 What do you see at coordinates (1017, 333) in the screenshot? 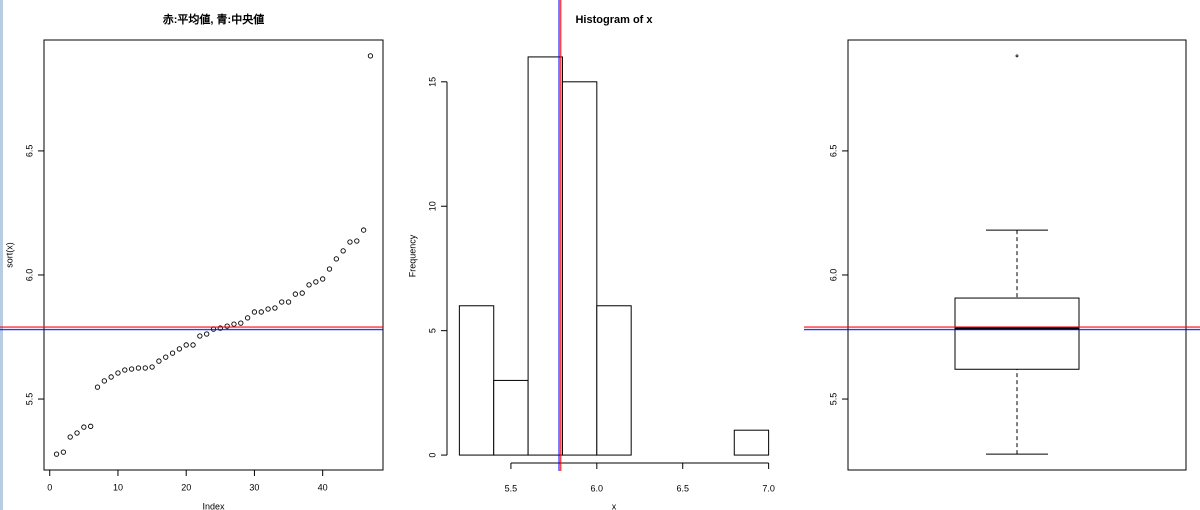
I see `box` at bounding box center [1017, 333].